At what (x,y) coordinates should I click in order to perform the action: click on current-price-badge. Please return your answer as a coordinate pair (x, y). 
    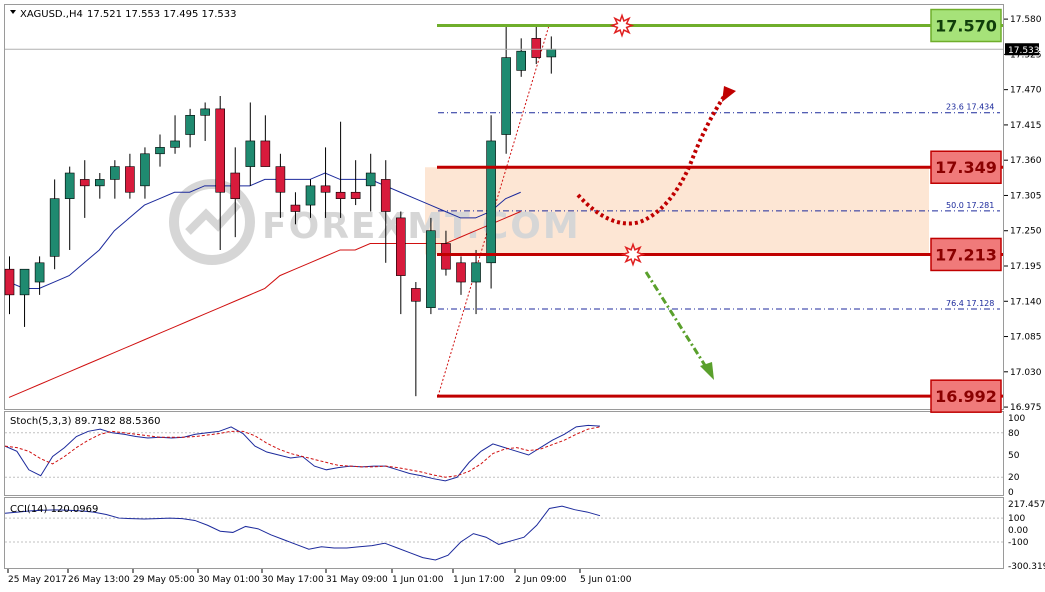
    Looking at the image, I should click on (1022, 49).